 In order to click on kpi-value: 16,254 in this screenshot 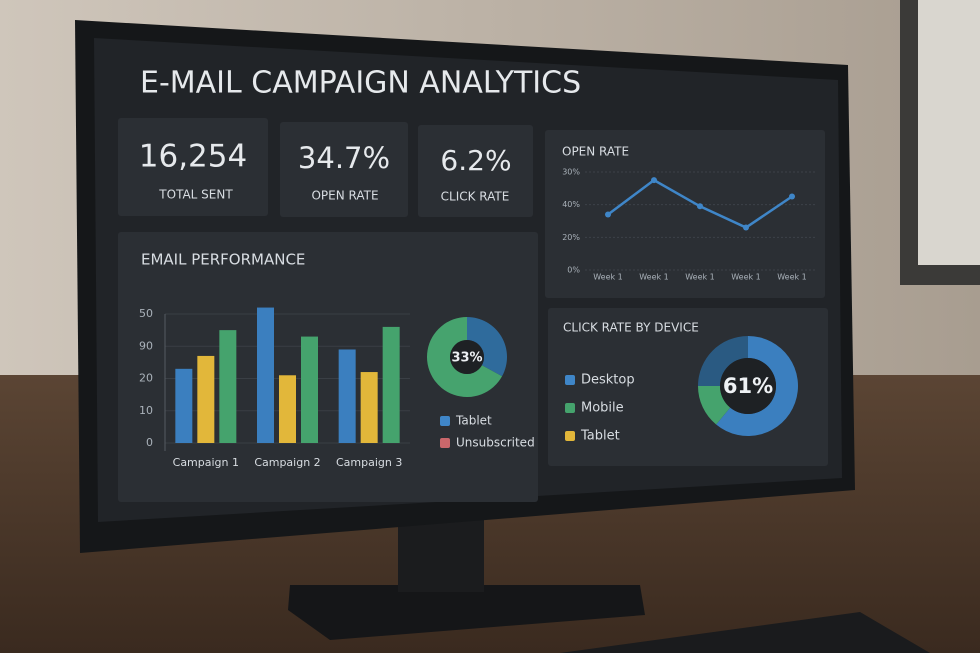, I will do `click(193, 157)`.